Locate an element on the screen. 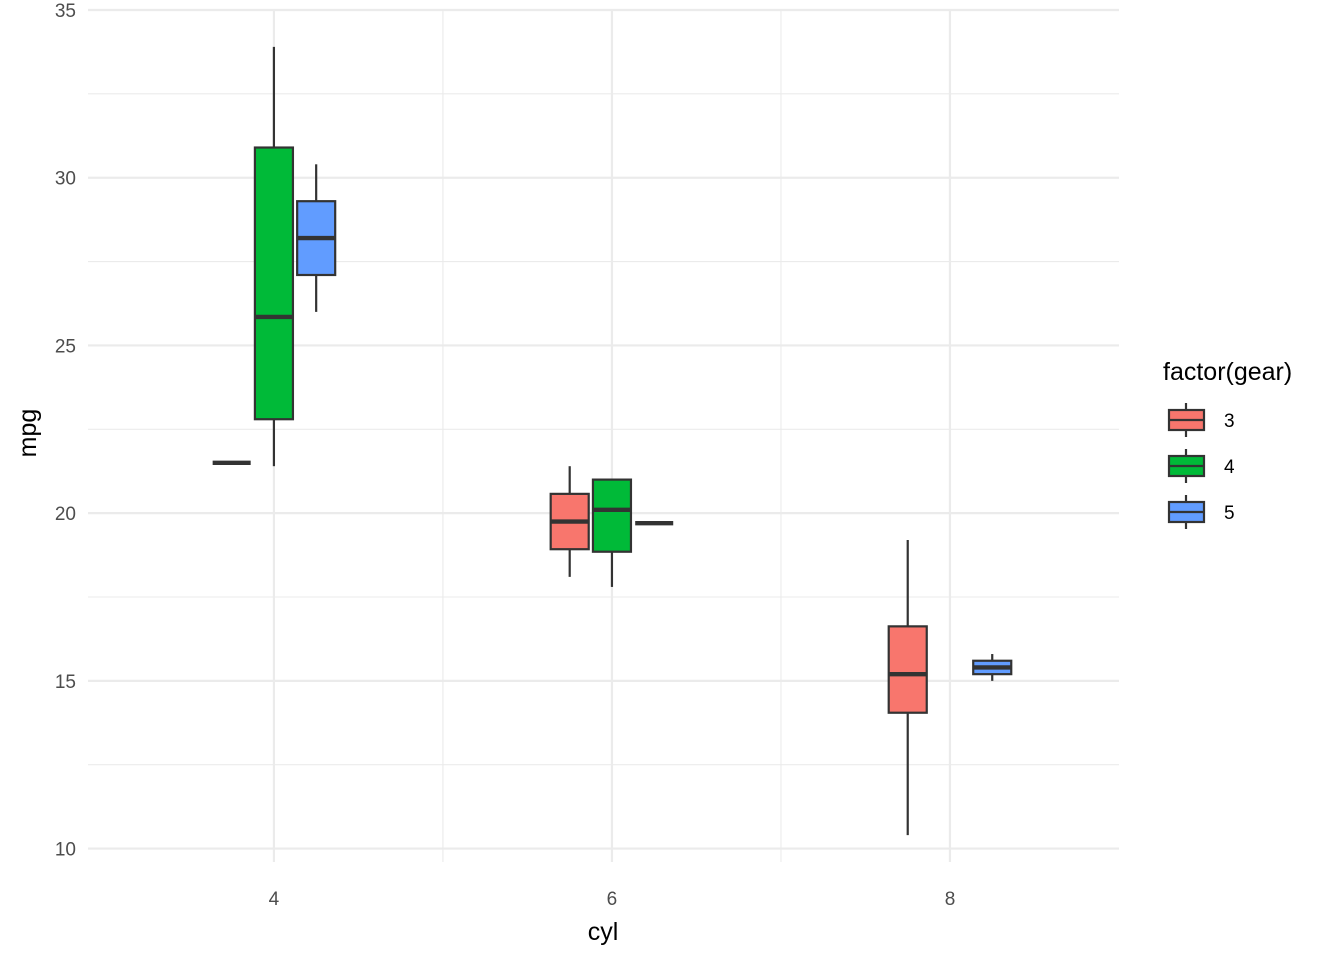  y-tick-label: 30 is located at coordinates (65, 179).